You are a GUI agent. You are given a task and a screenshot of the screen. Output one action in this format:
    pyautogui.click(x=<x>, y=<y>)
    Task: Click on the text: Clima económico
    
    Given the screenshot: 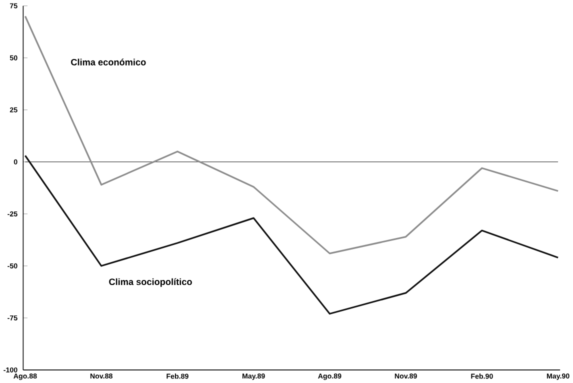 What is the action you would take?
    pyautogui.click(x=108, y=62)
    